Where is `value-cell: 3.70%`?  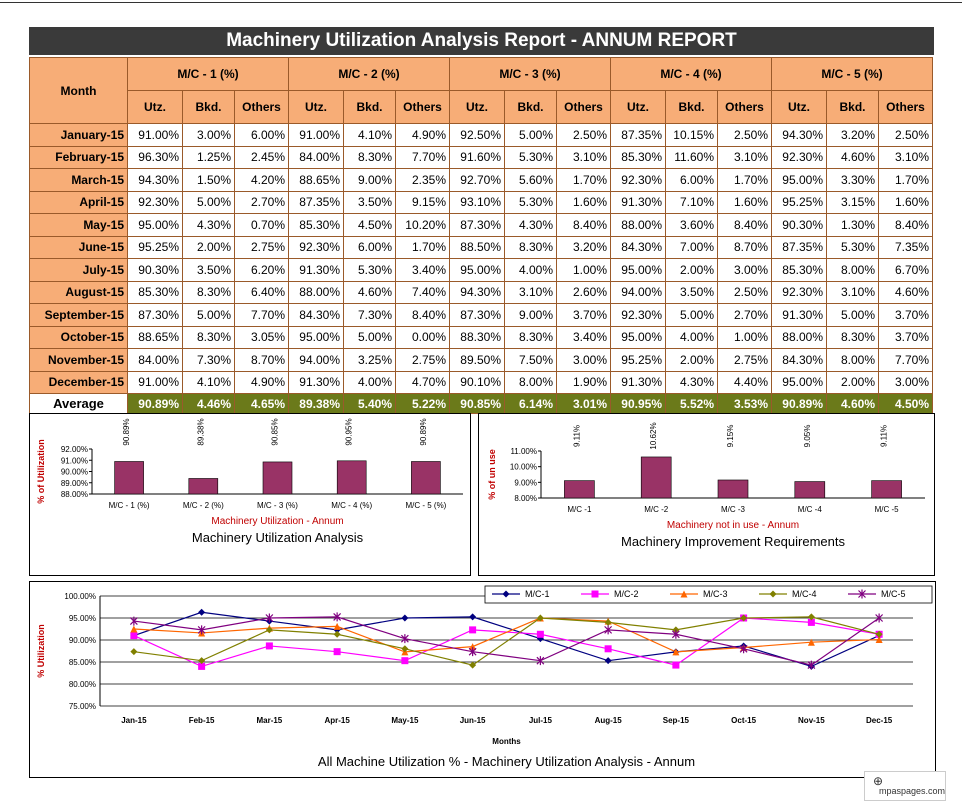
value-cell: 3.70% is located at coordinates (905, 315).